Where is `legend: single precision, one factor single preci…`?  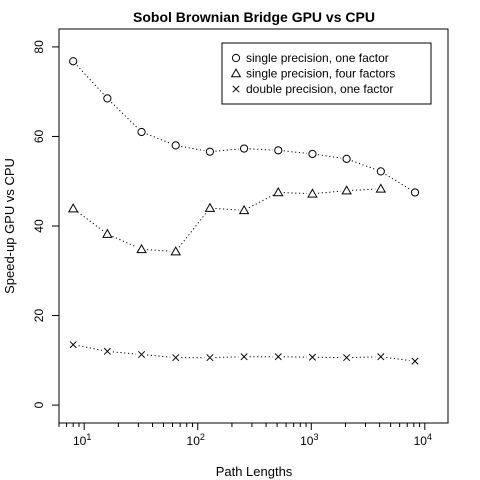 legend: single precision, one factor single preci… is located at coordinates (326, 73).